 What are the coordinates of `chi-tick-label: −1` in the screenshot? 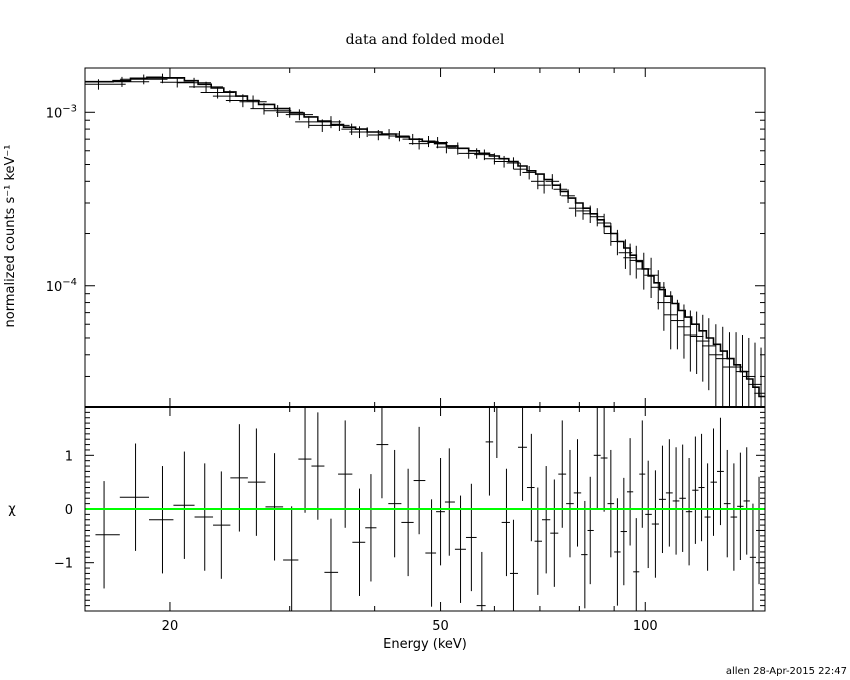 It's located at (63, 564).